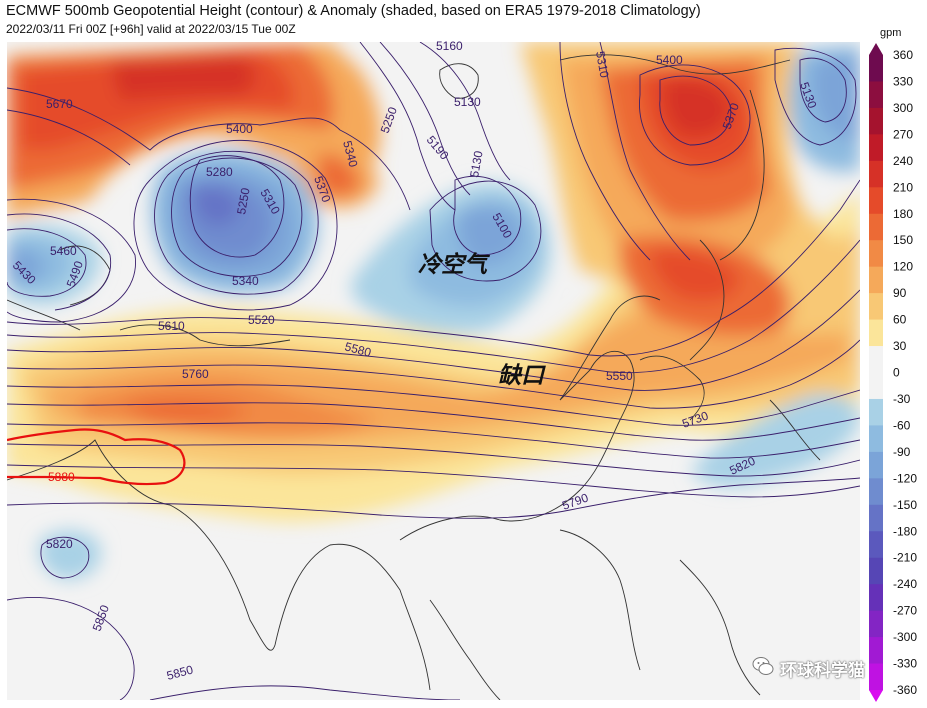 This screenshot has height=708, width=927. I want to click on colorbar-tick-label: -270, so click(905, 611).